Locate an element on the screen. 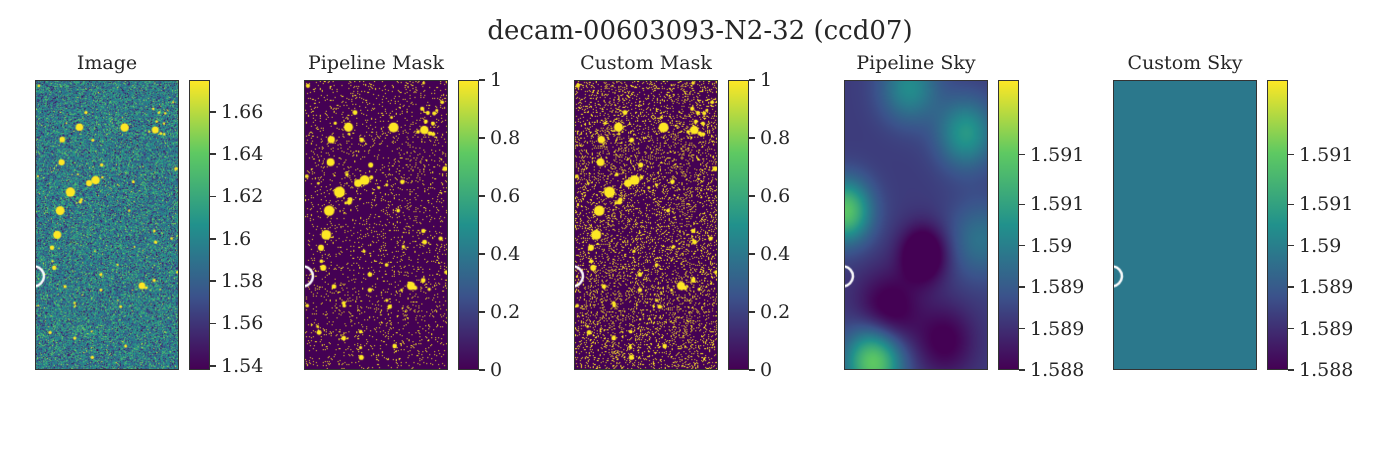  panel-title: Pipeline Mask is located at coordinates (376, 63).